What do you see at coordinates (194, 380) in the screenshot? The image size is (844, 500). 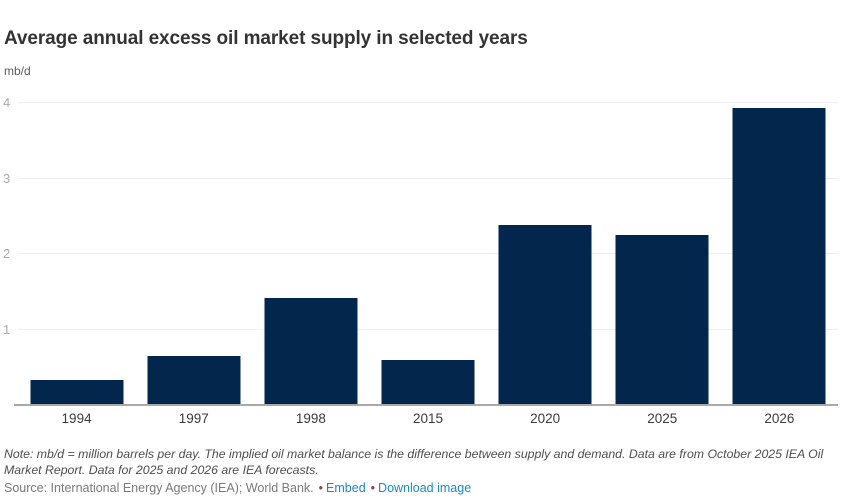 I see `bar-1997` at bounding box center [194, 380].